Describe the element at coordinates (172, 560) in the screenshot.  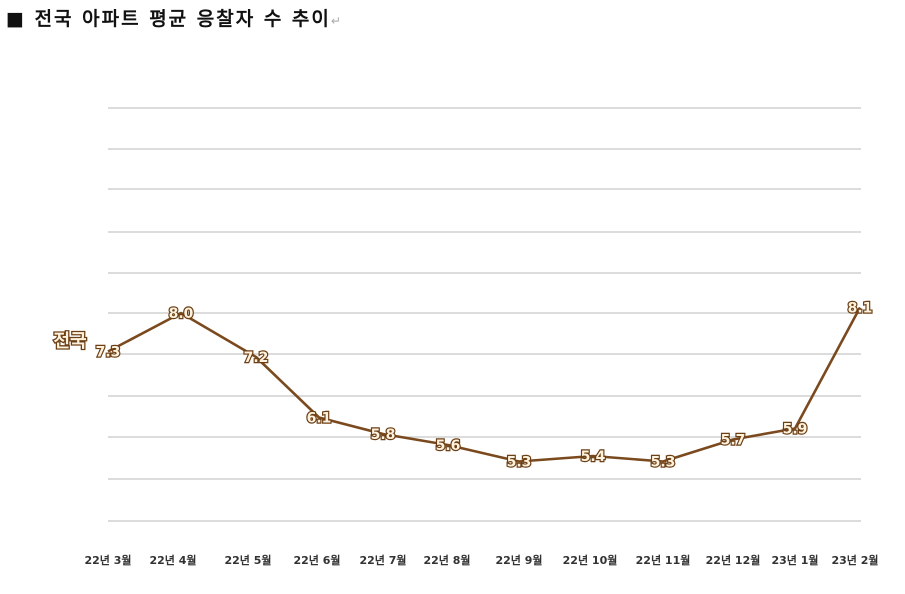
I see `x-tick-label: 22년 4월` at that location.